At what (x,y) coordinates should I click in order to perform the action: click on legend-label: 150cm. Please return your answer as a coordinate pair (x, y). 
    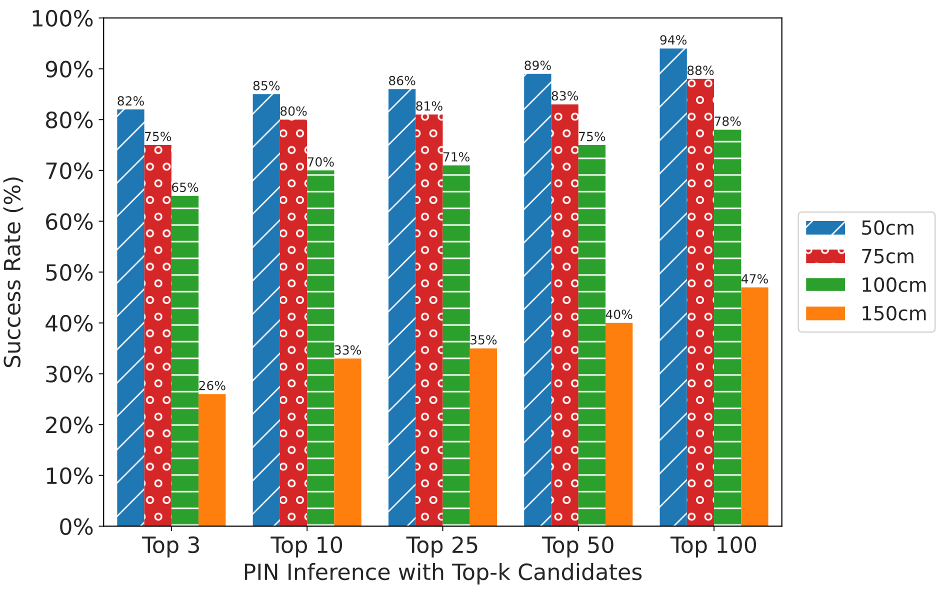
    Looking at the image, I should click on (894, 313).